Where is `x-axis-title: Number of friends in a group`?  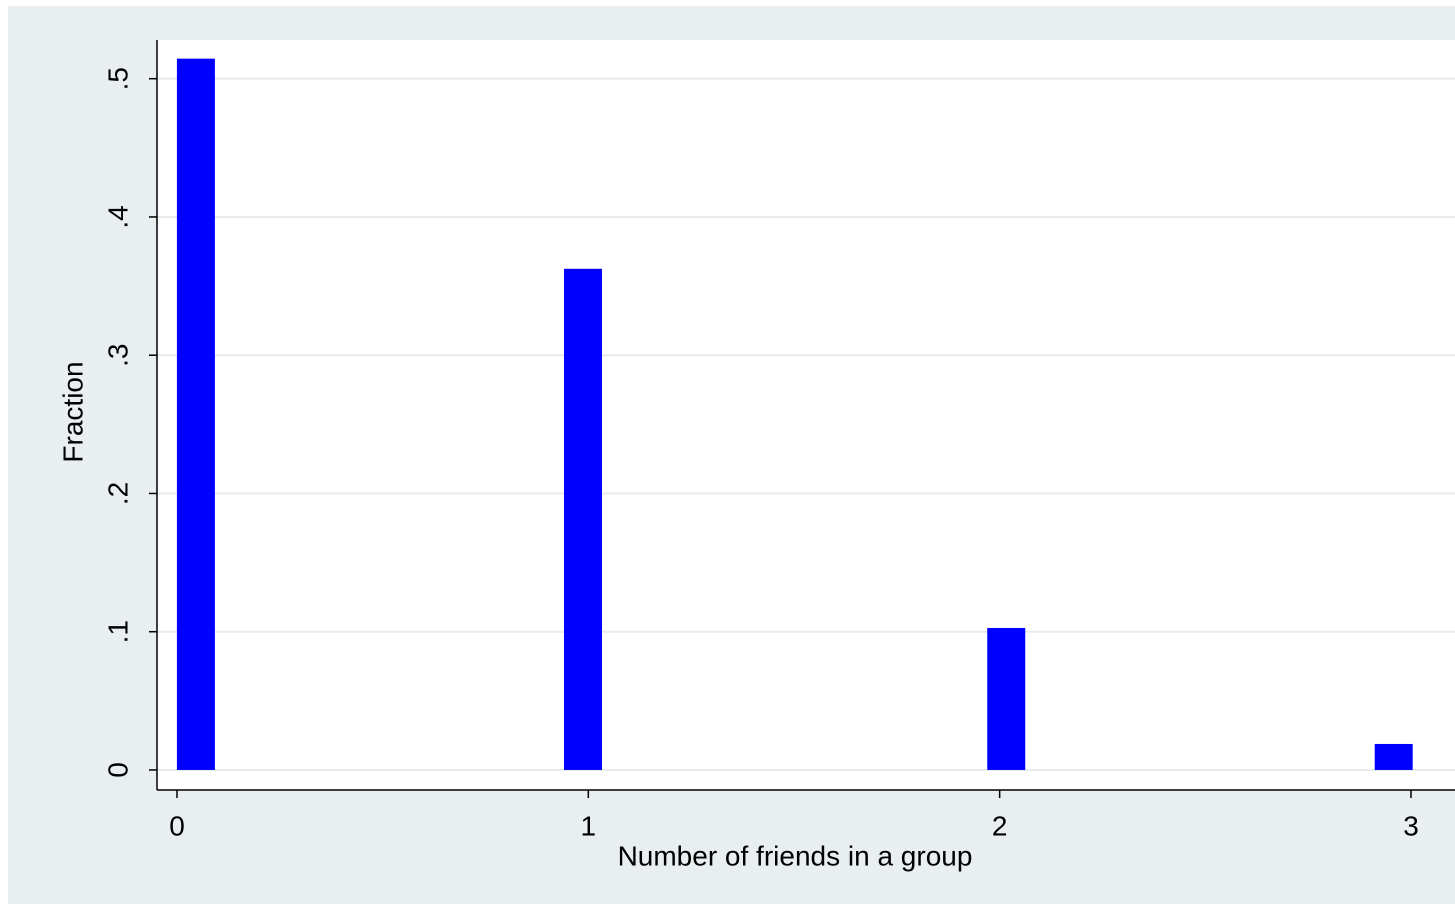 x-axis-title: Number of friends in a group is located at coordinates (795, 855).